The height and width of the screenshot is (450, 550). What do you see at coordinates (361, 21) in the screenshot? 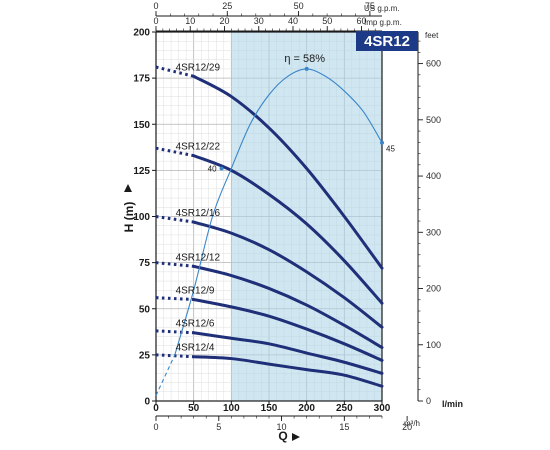
I see `imp-gpm-axis-tick-label: 60` at bounding box center [361, 21].